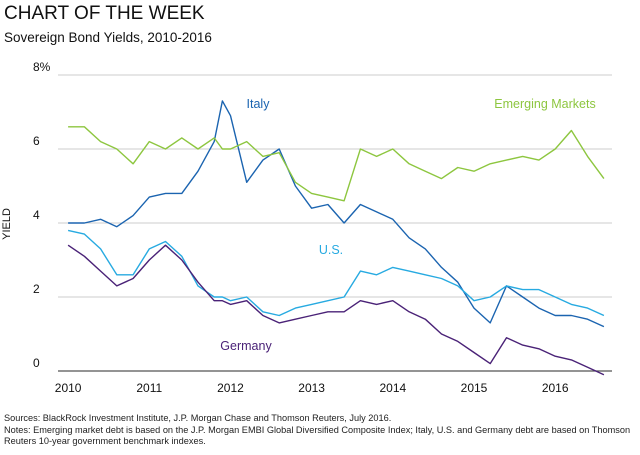  What do you see at coordinates (230, 388) in the screenshot?
I see `x-tick-label: 2012` at bounding box center [230, 388].